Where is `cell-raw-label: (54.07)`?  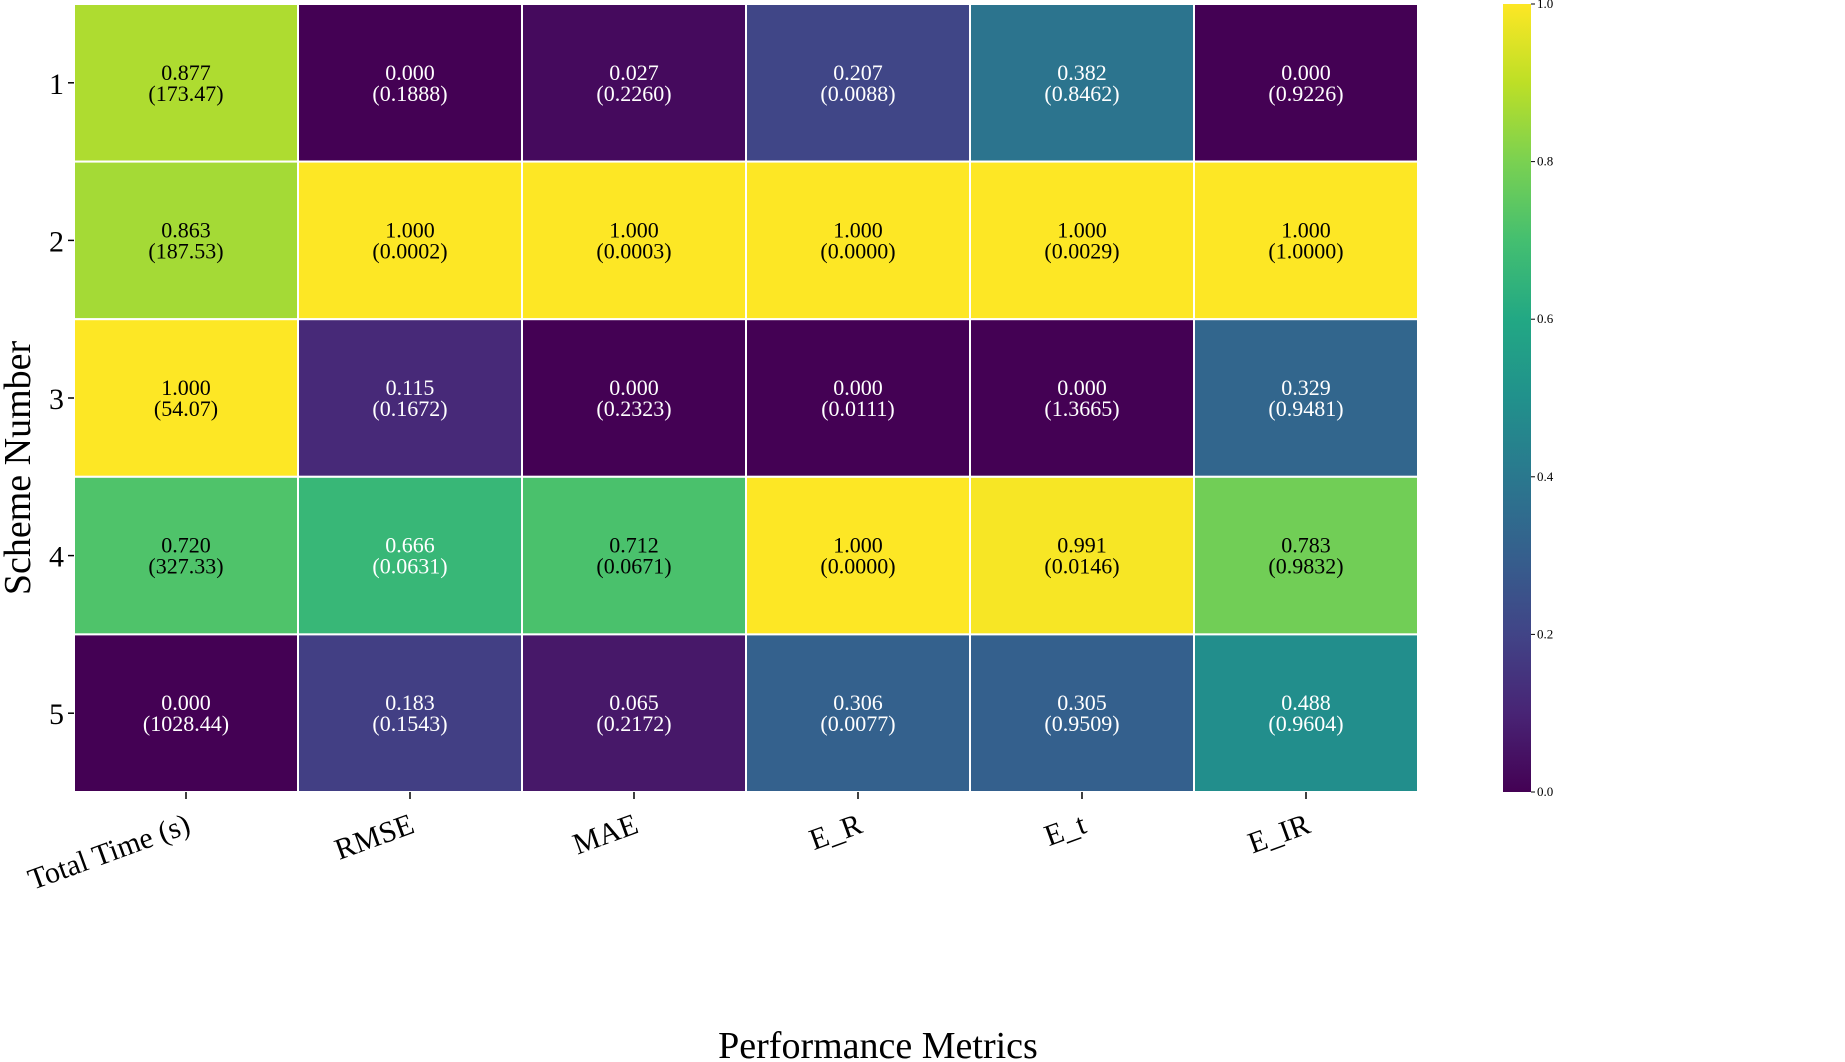 cell-raw-label: (54.07) is located at coordinates (186, 408).